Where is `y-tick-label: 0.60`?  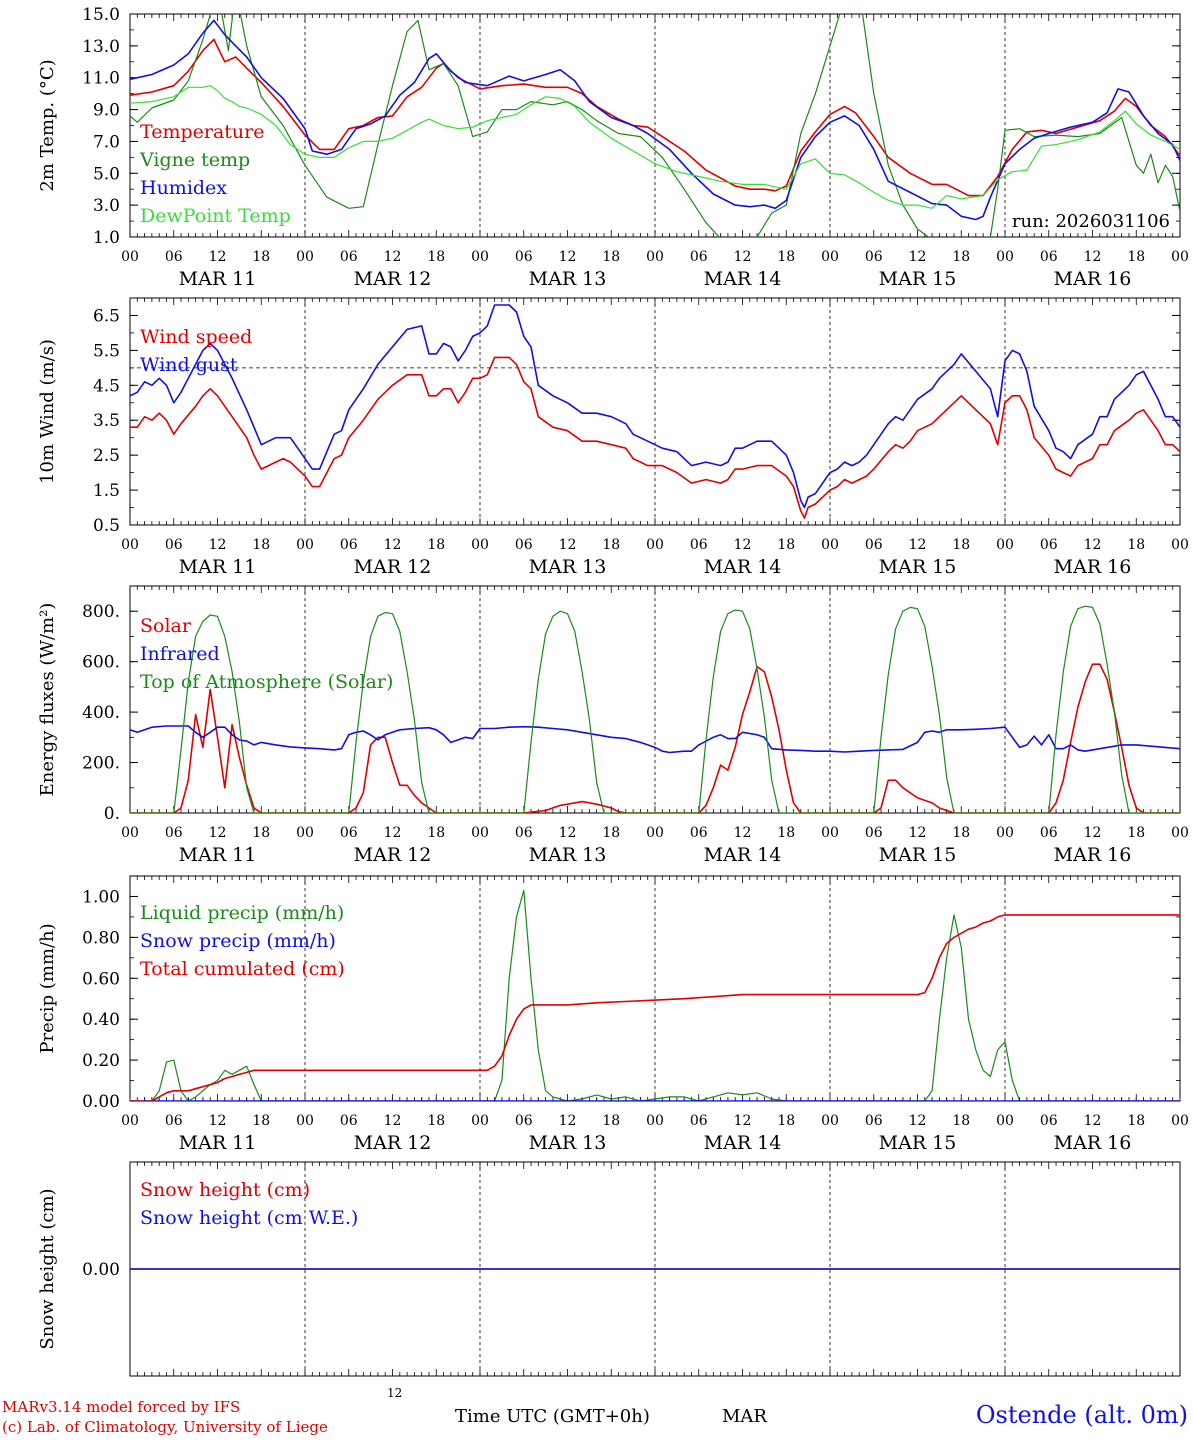 y-tick-label: 0.60 is located at coordinates (101, 979).